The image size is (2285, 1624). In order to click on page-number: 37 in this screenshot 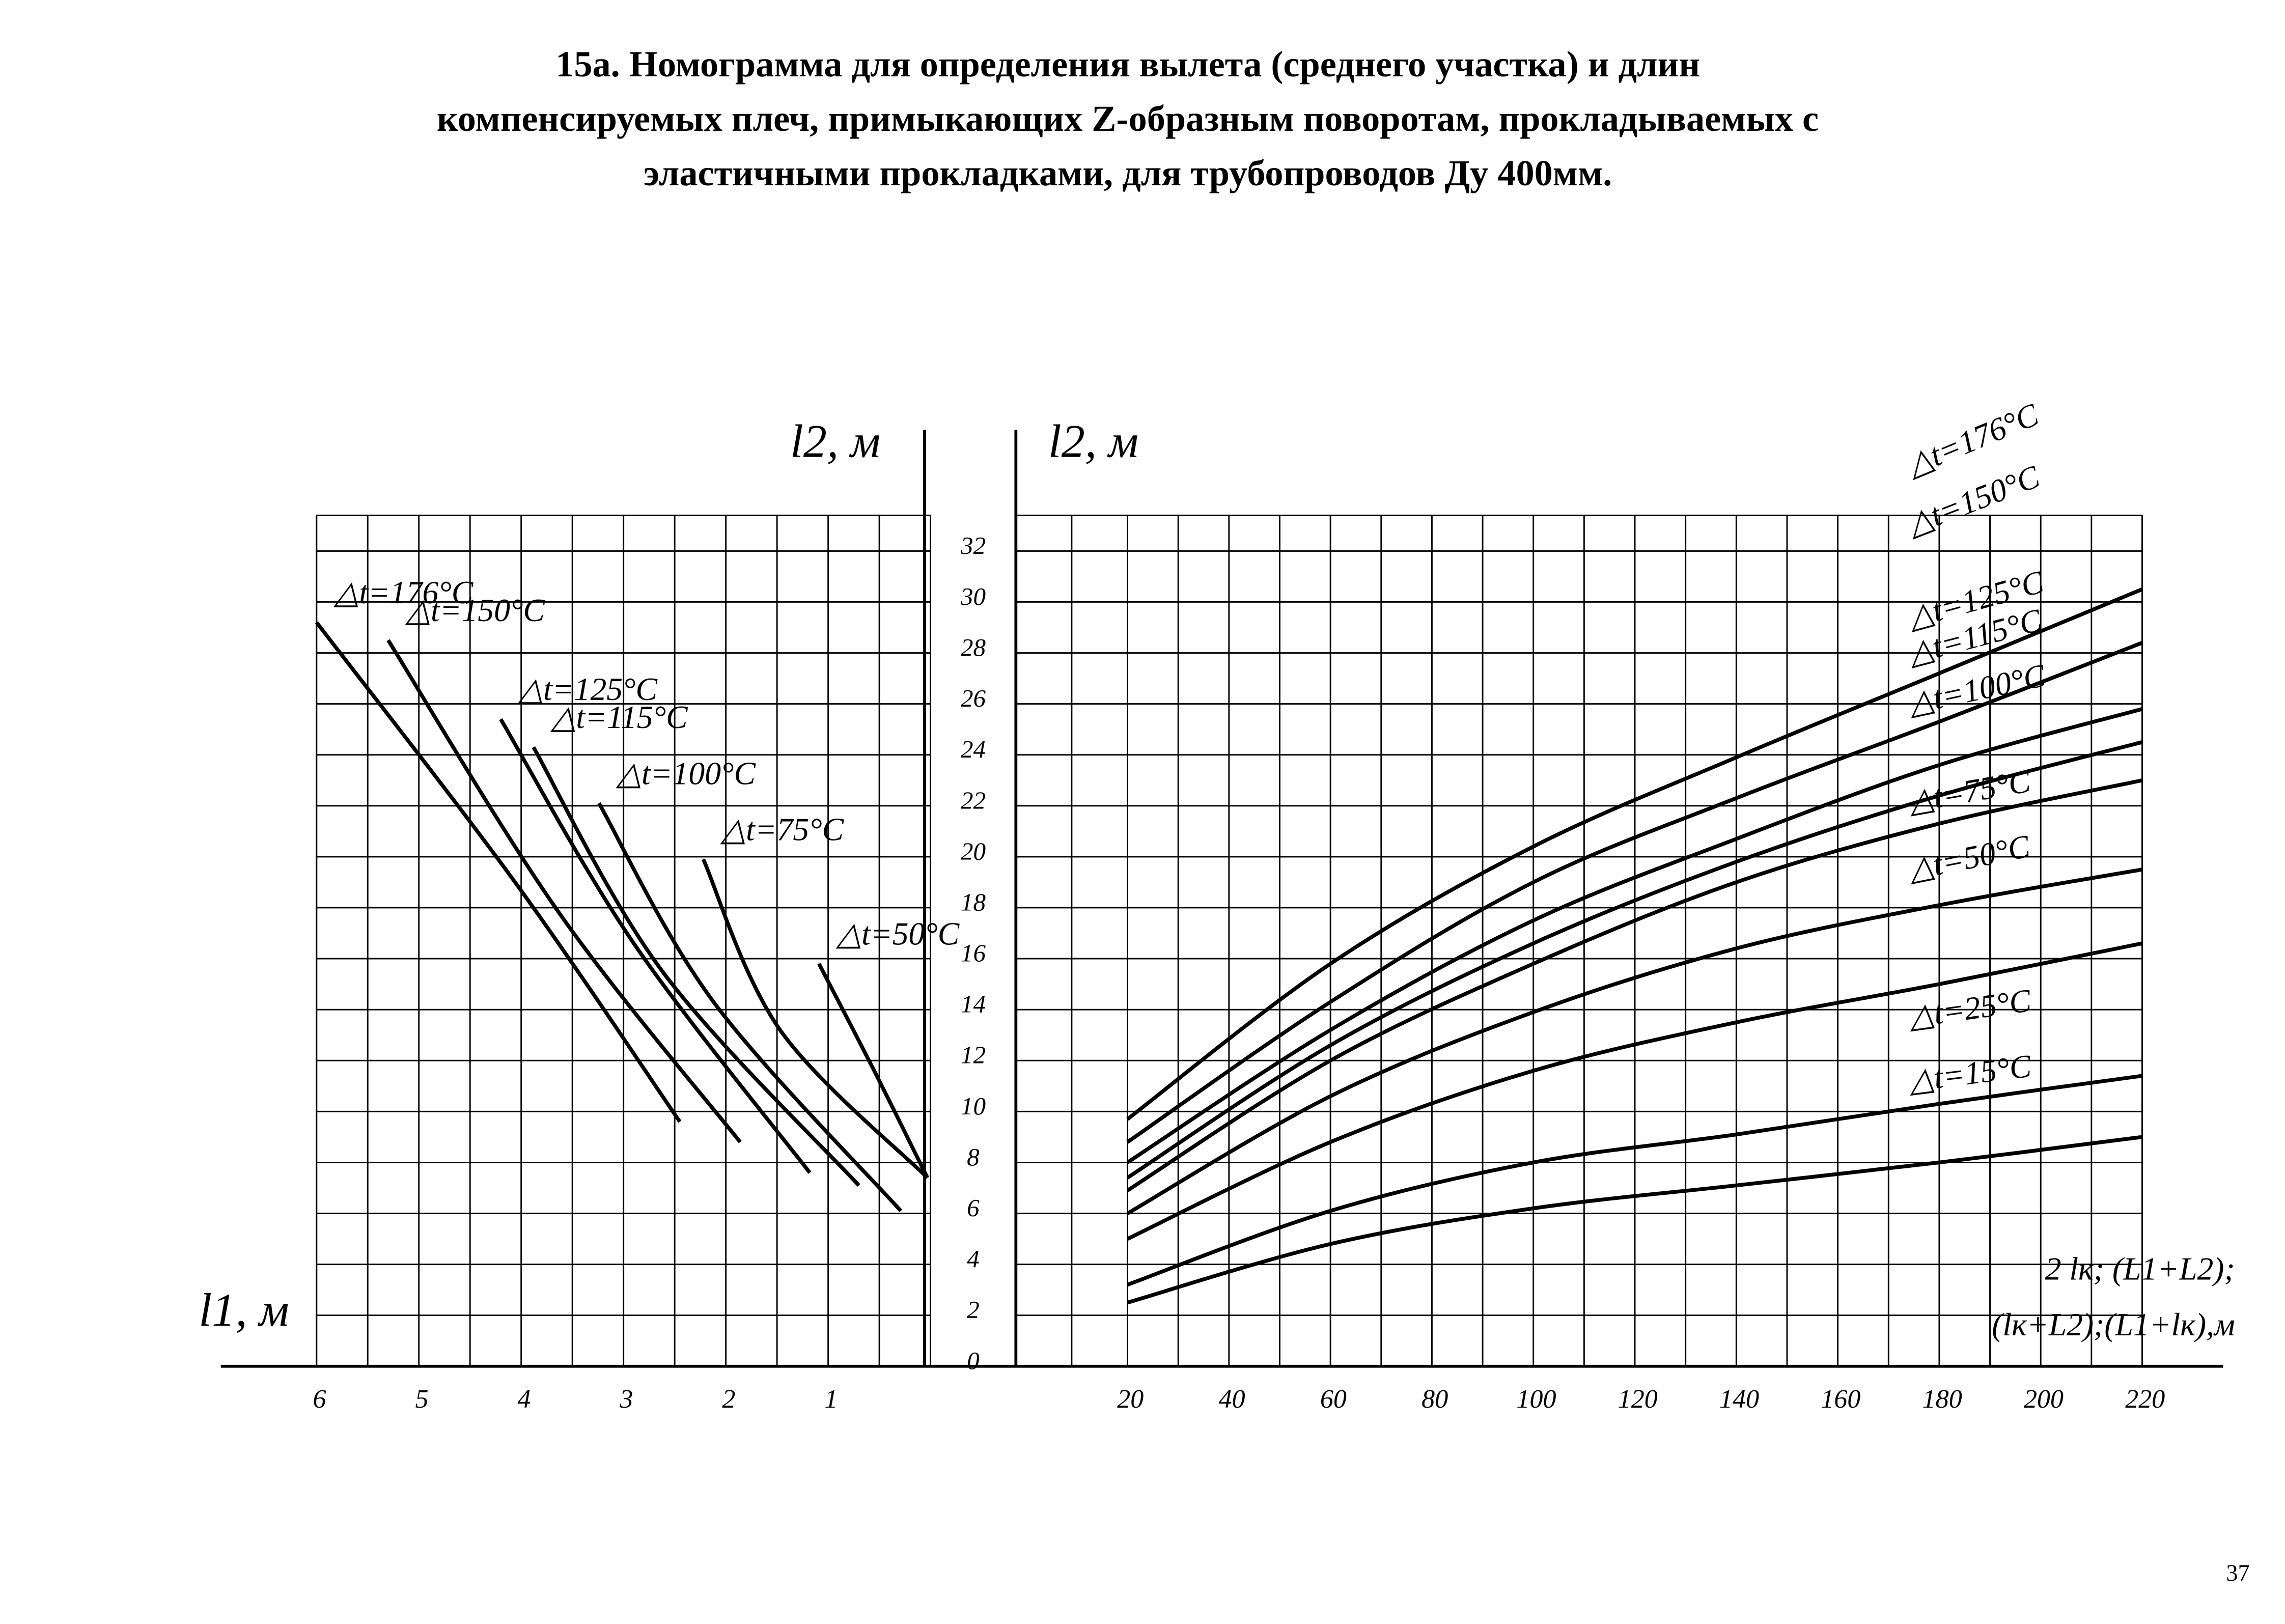, I will do `click(2237, 1573)`.